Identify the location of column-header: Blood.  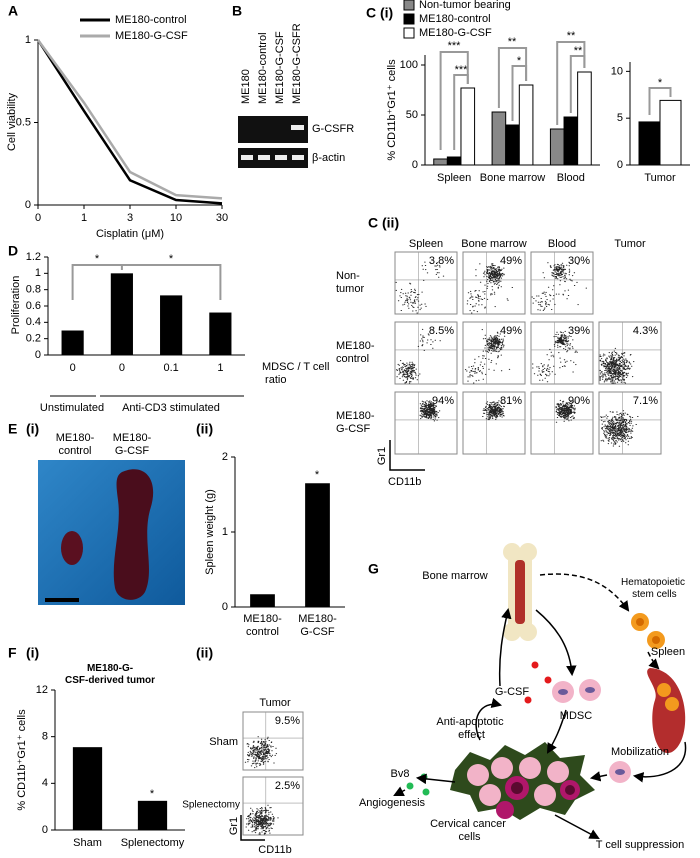
(562, 244).